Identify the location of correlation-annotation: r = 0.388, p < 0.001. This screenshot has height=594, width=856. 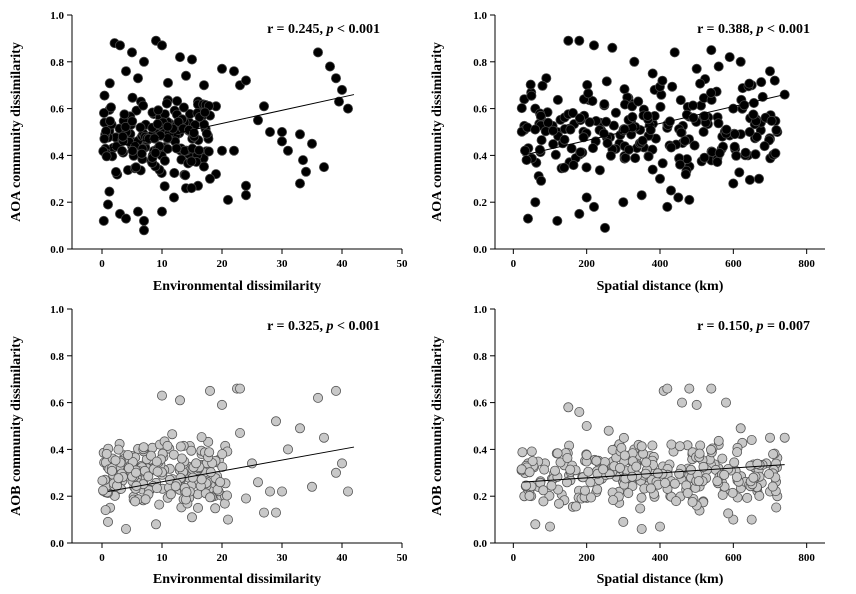
(753, 29).